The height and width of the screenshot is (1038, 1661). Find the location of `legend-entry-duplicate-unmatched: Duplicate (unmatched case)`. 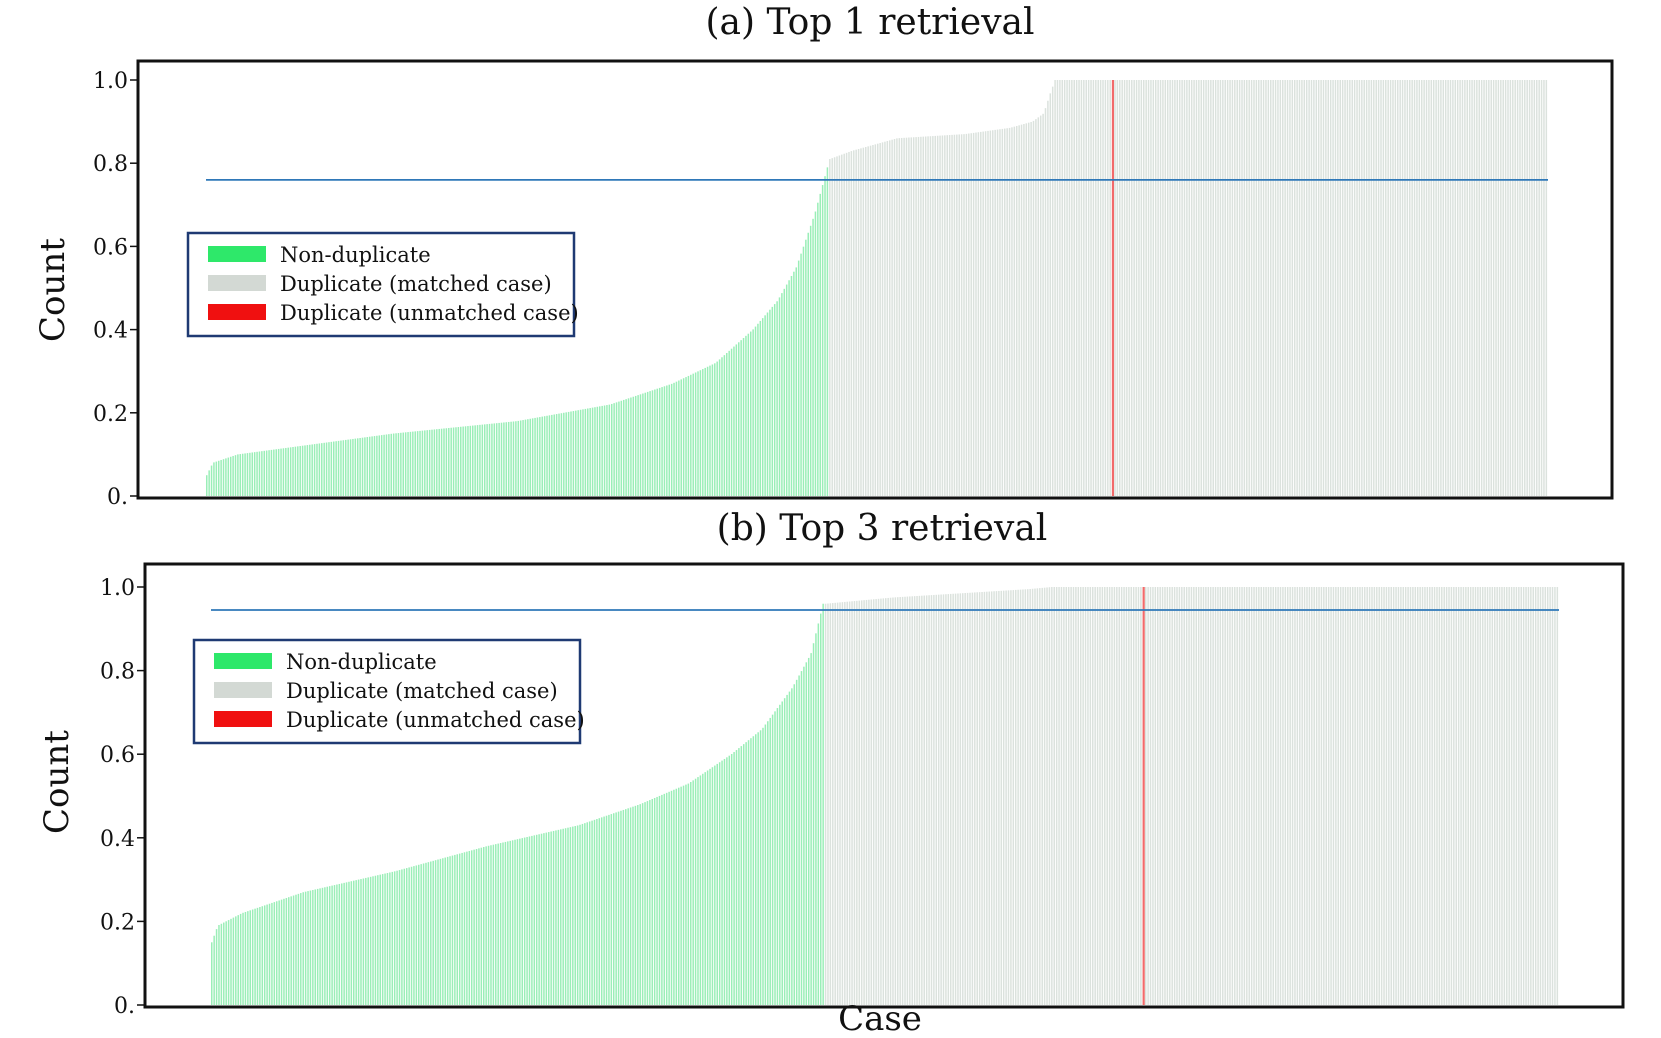

legend-entry-duplicate-unmatched: Duplicate (unmatched case) is located at coordinates (435, 720).